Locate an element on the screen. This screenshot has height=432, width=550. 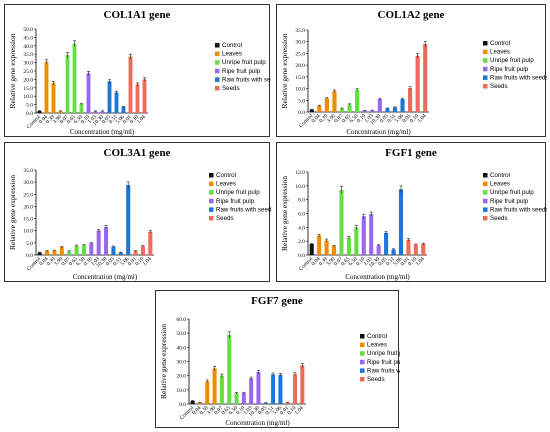
x-tick-label: 0.39 is located at coordinates (323, 118).